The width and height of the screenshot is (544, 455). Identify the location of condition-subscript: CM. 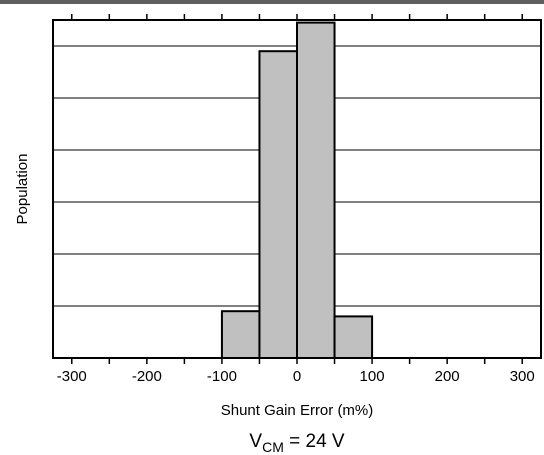
(273, 447).